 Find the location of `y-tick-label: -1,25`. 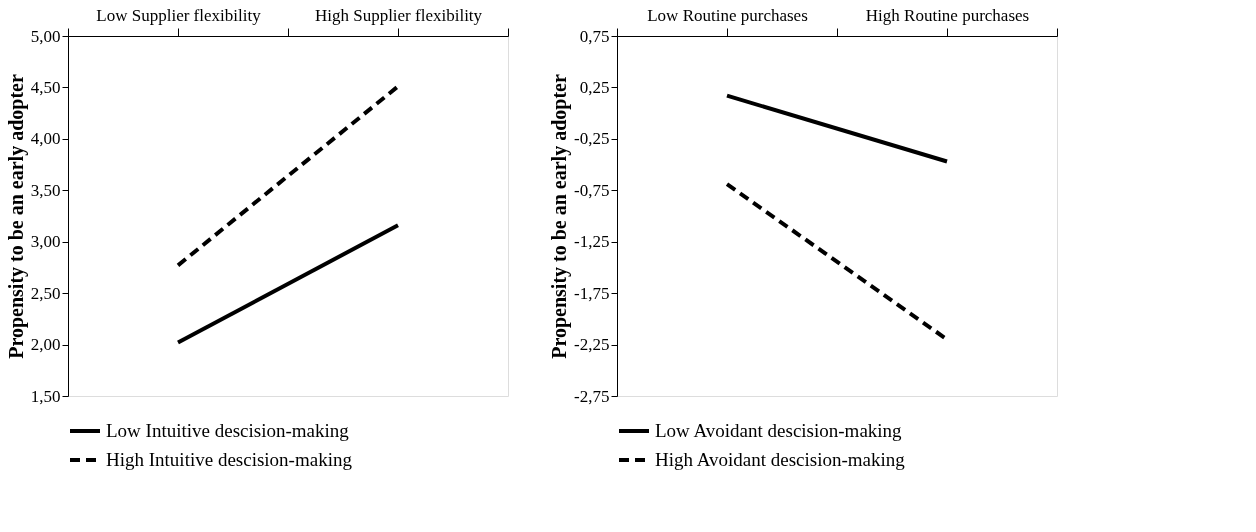

y-tick-label: -1,25 is located at coordinates (592, 242).